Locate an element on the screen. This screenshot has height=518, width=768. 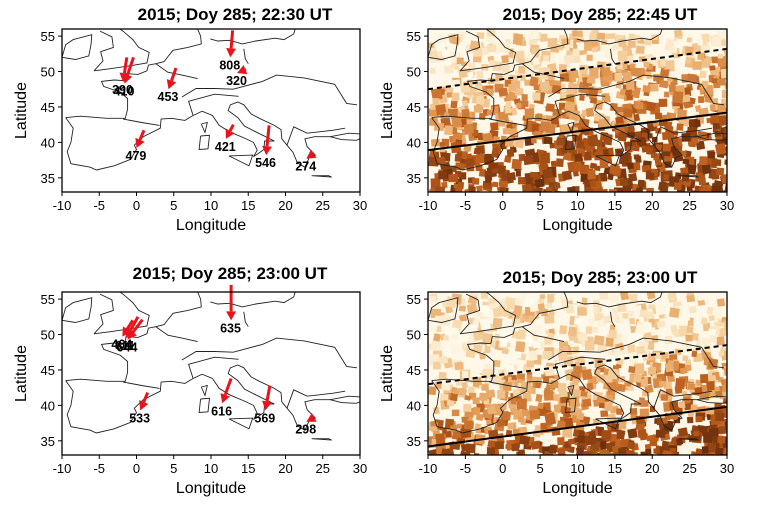
y-tick-label: 40 is located at coordinates (414, 405).